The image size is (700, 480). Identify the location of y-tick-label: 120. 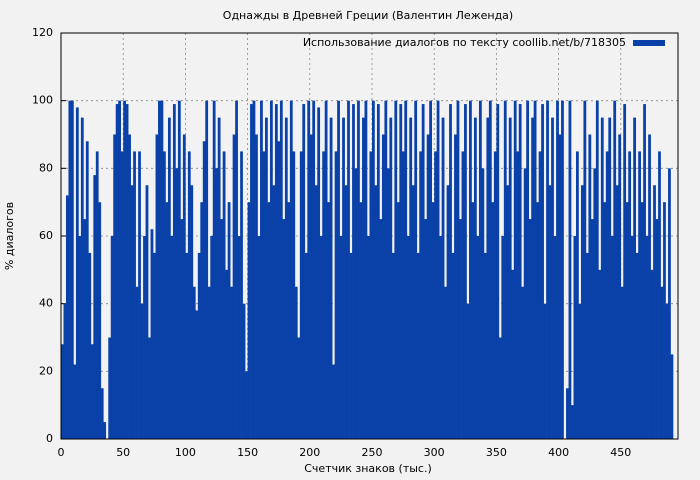
(42, 32).